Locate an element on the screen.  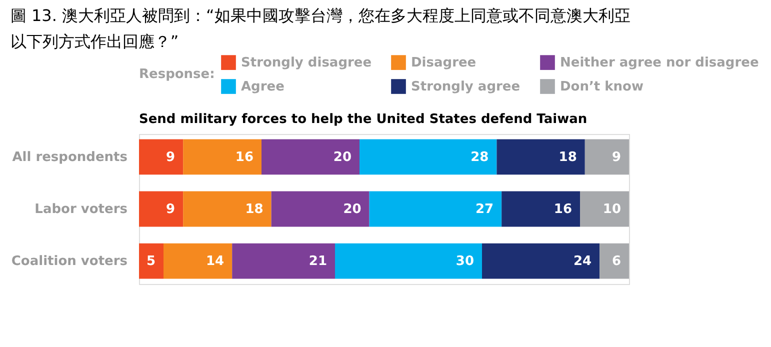
legend-title: Response: is located at coordinates (177, 74).